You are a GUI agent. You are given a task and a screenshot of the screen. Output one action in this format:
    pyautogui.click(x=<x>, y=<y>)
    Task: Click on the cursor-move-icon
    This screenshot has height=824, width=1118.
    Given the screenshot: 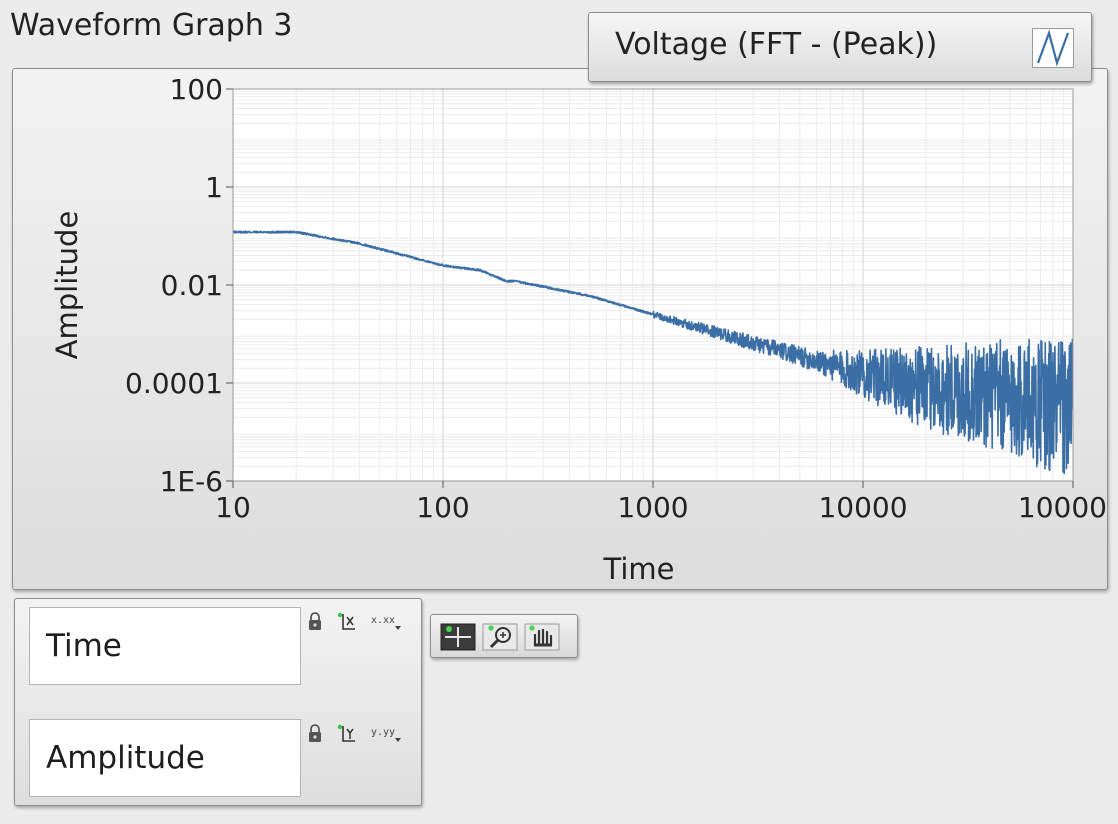 What is the action you would take?
    pyautogui.click(x=458, y=637)
    